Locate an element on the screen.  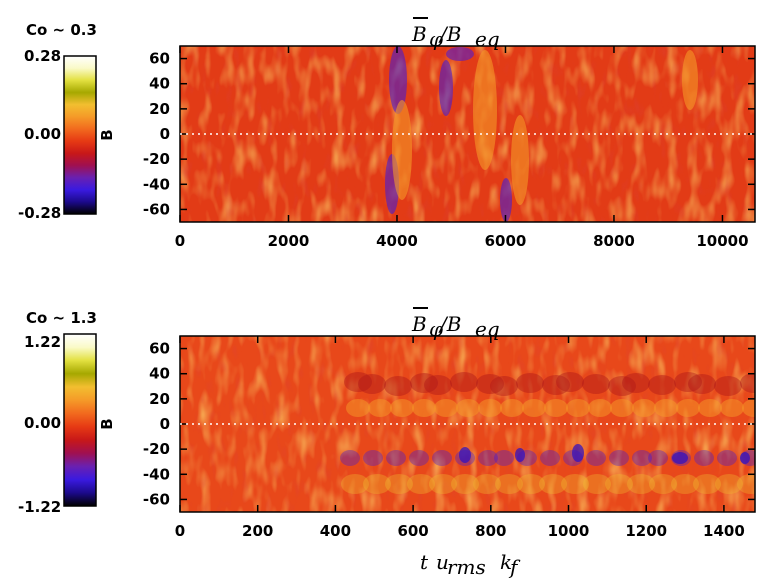
x-tick-label: 600 is located at coordinates (412, 531).